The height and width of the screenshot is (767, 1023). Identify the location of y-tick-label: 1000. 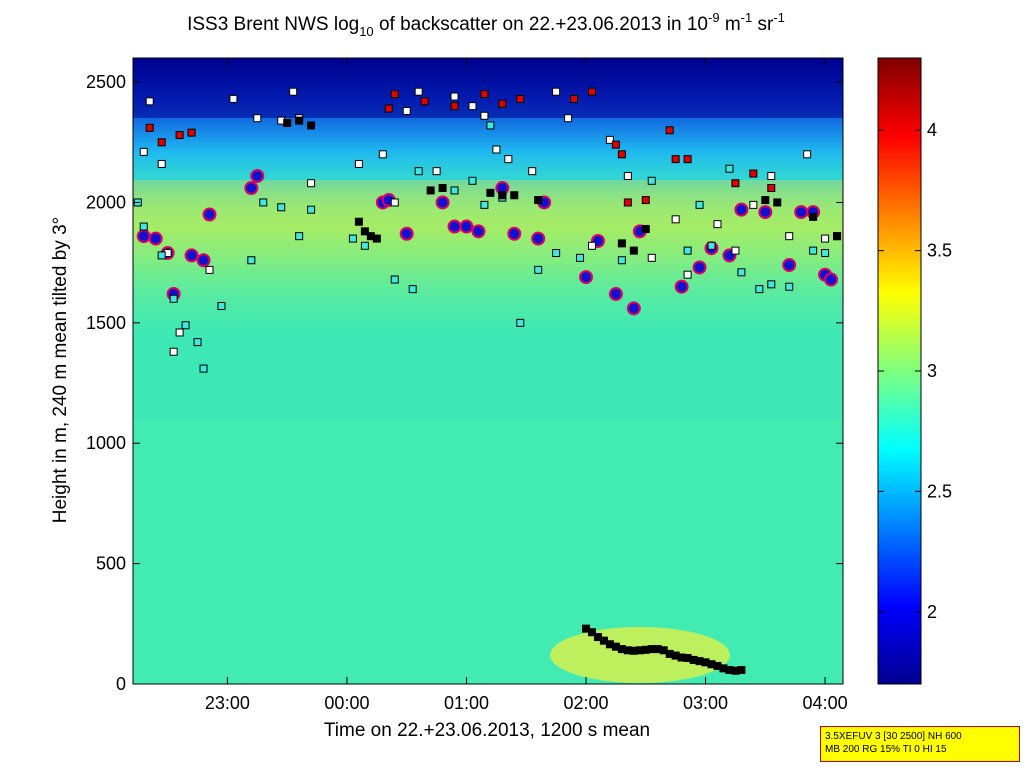
(106, 443).